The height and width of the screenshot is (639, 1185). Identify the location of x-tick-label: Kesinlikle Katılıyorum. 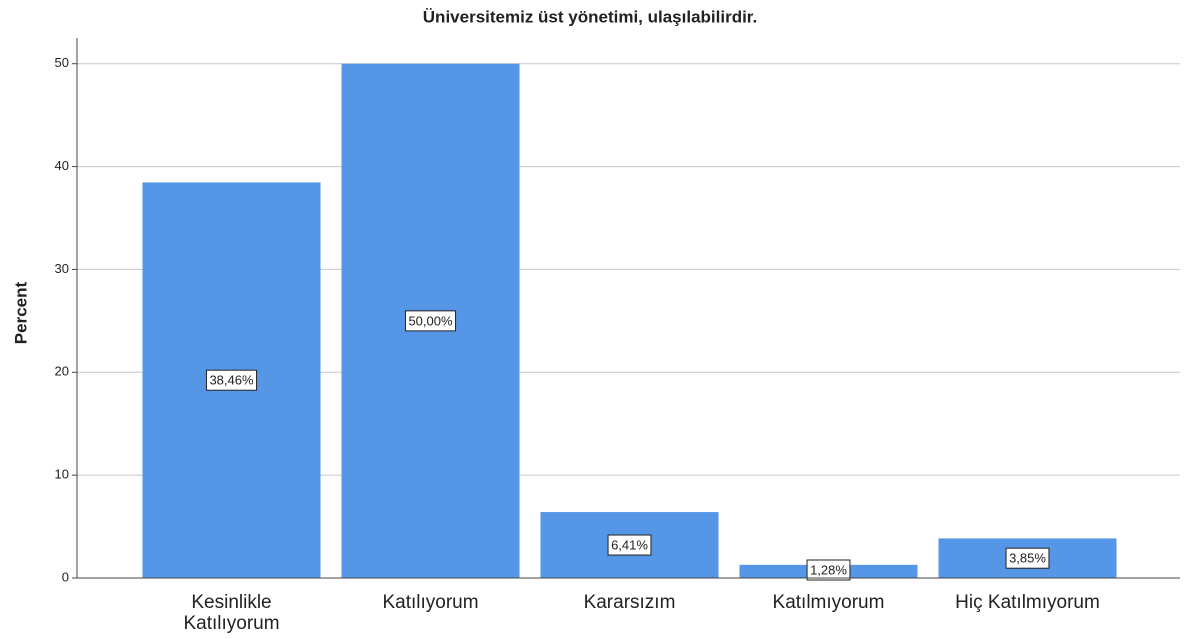
(231, 613).